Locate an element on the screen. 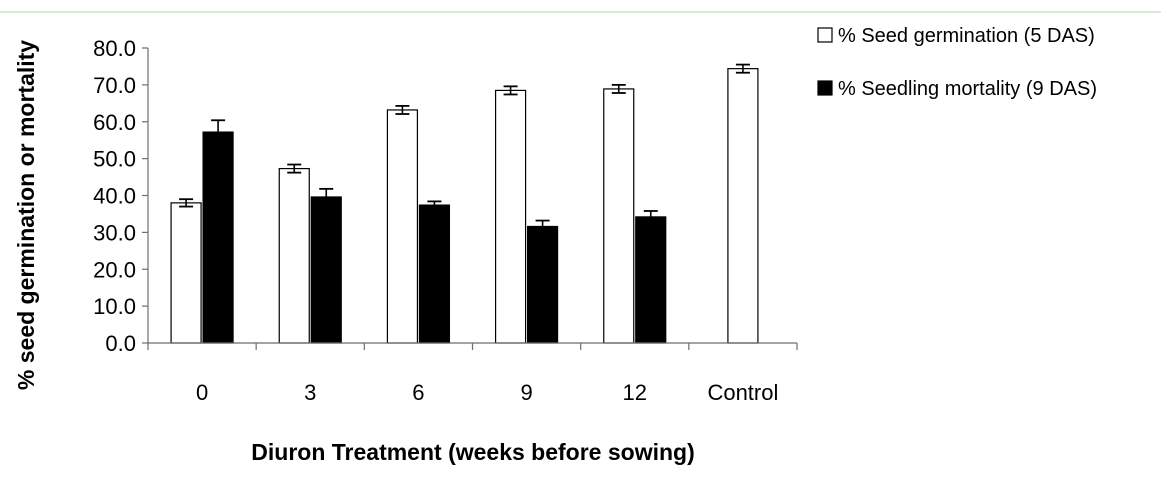  y-tick-label: 30.0 is located at coordinates (114, 232).